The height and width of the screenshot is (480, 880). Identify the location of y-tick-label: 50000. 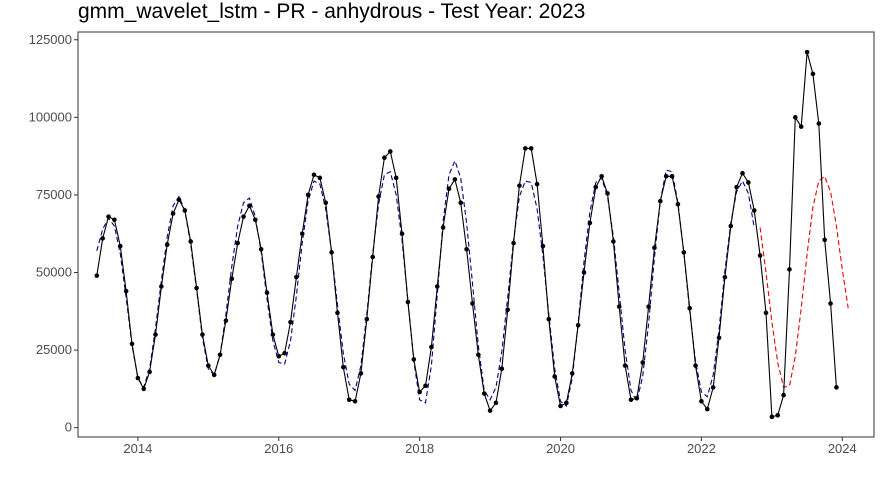
(54, 272).